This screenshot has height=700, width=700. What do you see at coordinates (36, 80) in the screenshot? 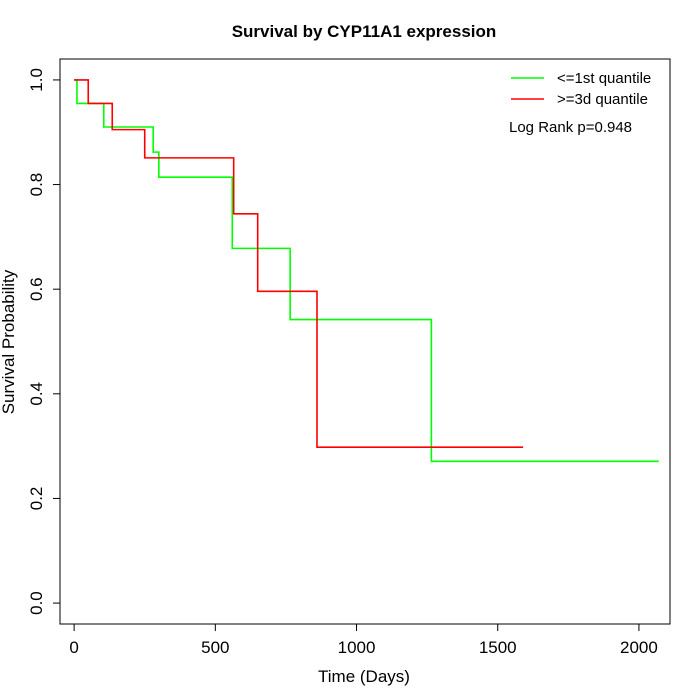
I see `y-tick-label: 1.0` at bounding box center [36, 80].